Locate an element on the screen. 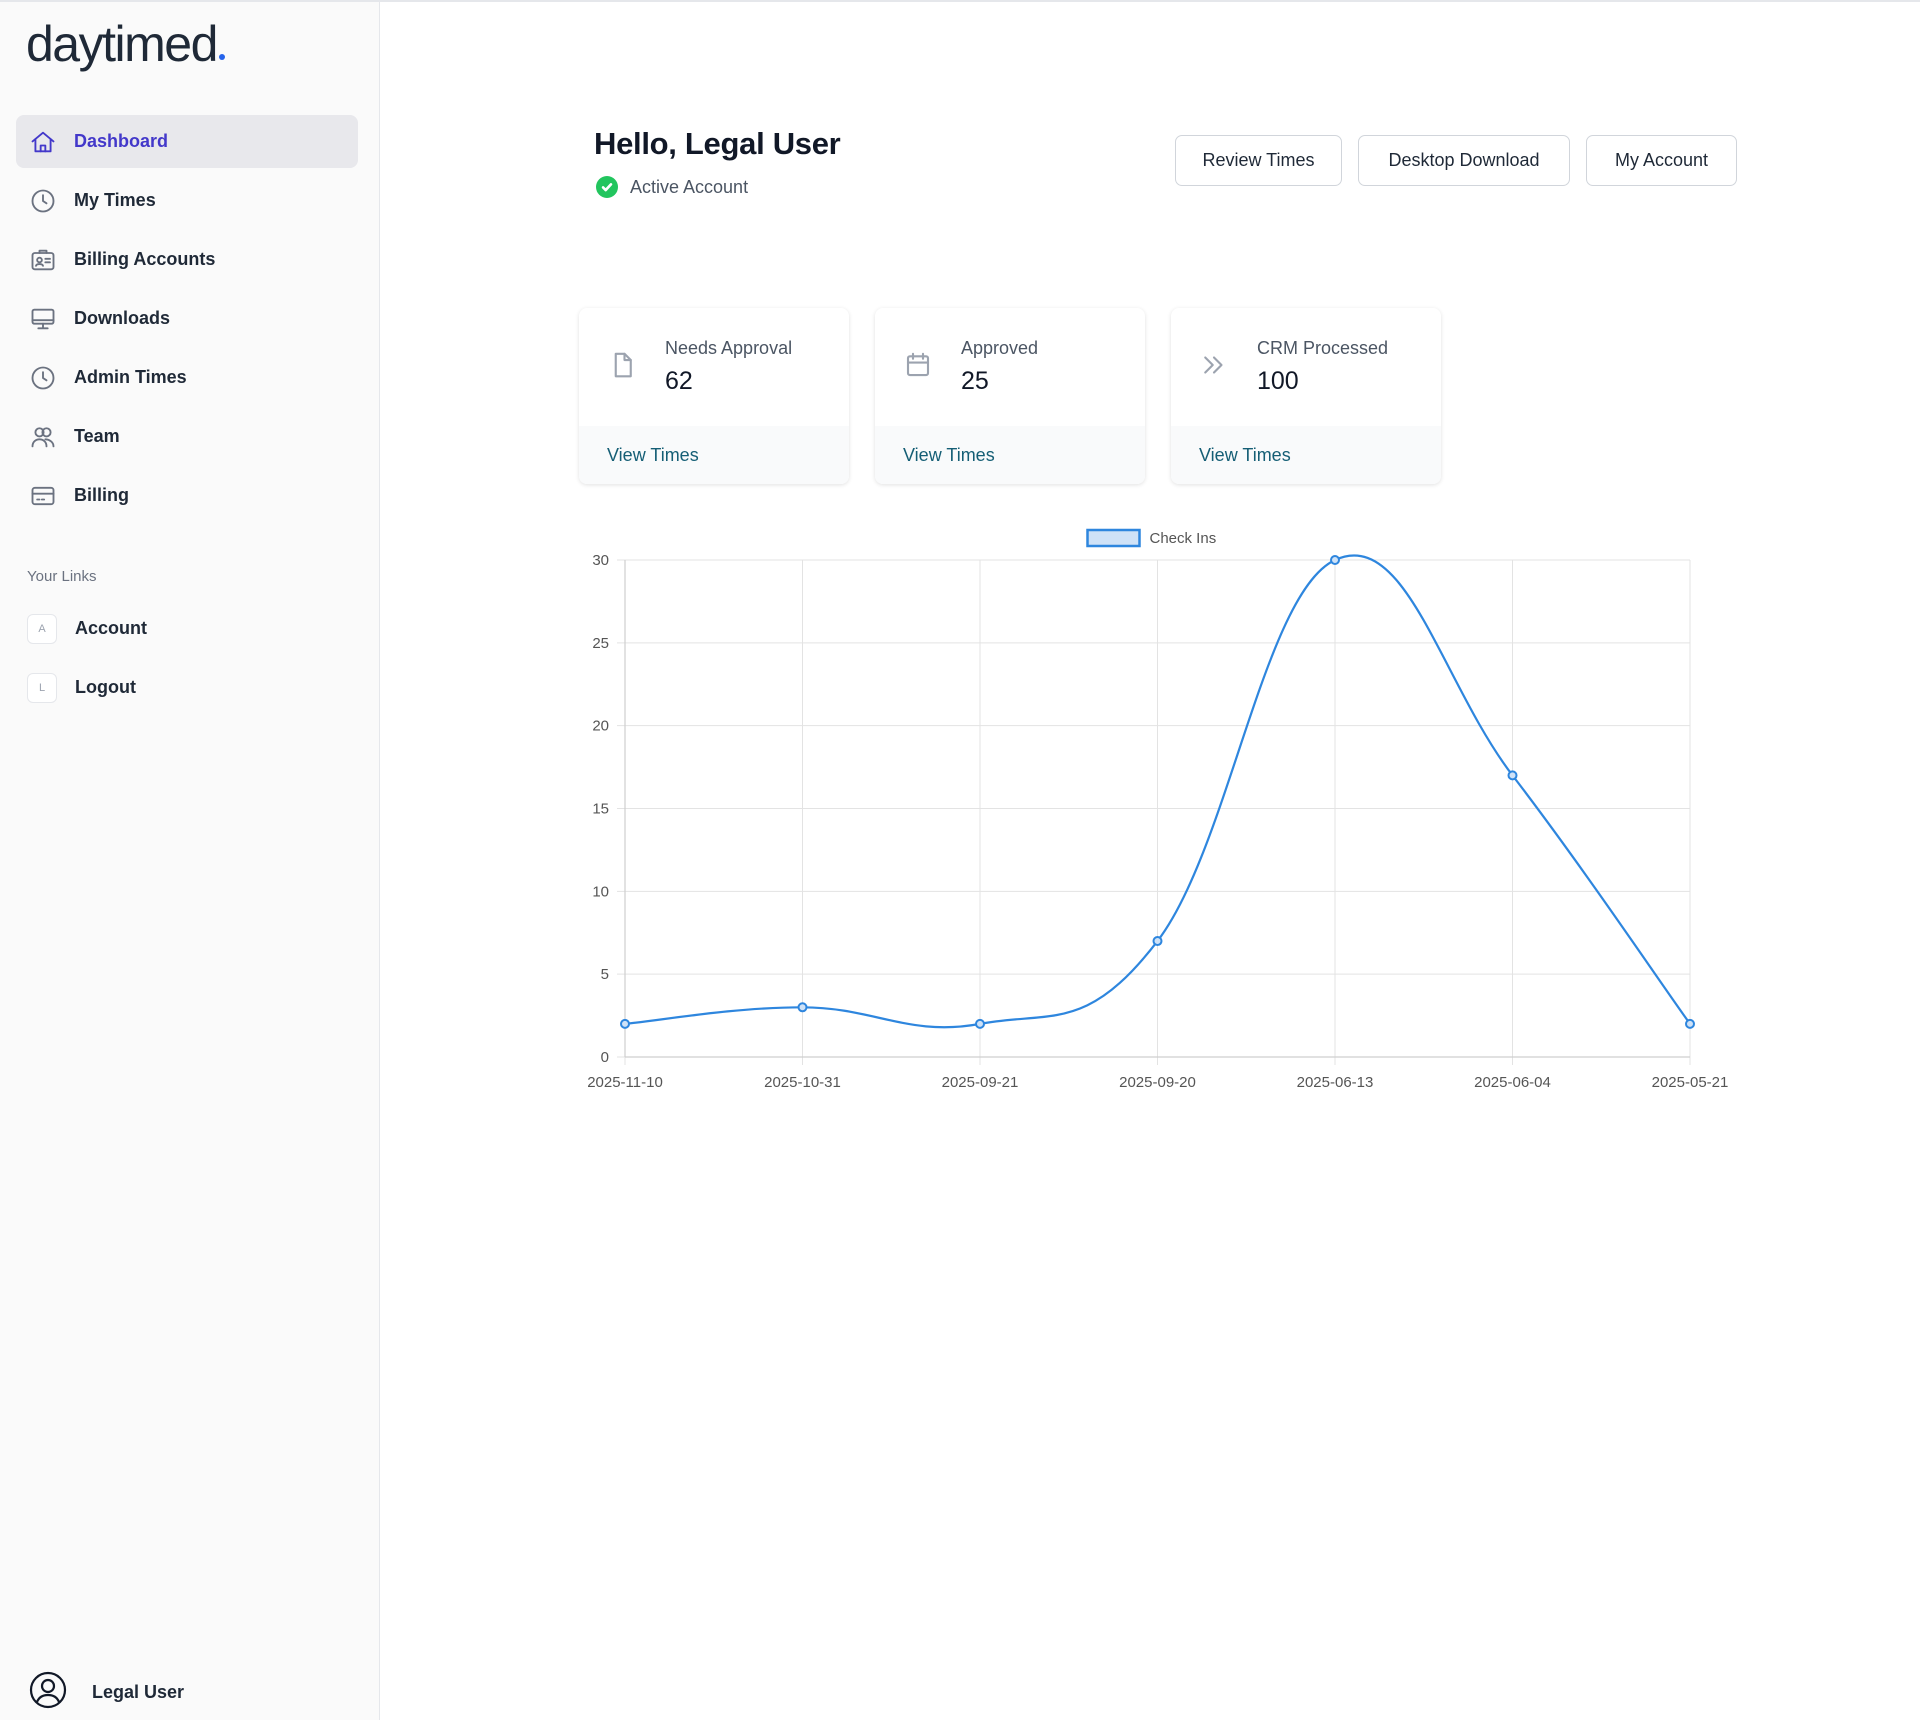 Image resolution: width=1920 pixels, height=1720 pixels. user-menu: Legal User is located at coordinates (106, 1692).